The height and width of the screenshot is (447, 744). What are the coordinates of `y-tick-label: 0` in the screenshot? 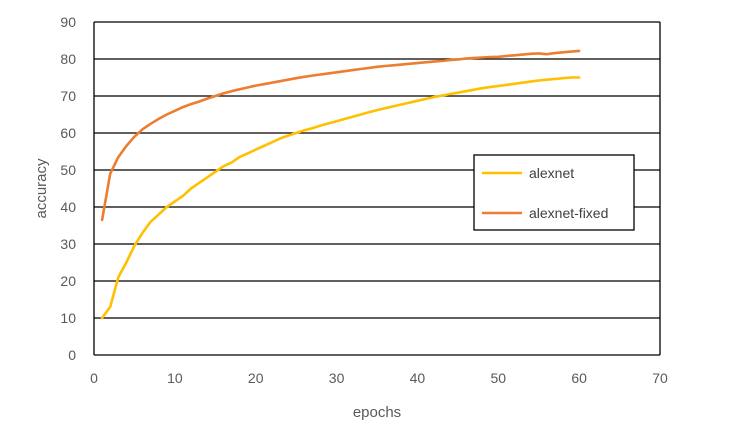 It's located at (72, 355).